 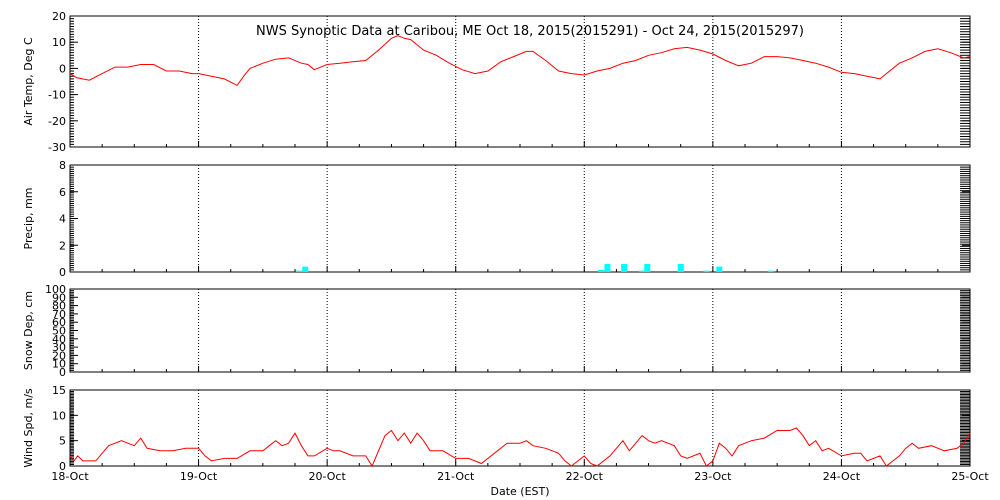 What do you see at coordinates (59, 355) in the screenshot?
I see `snow-depth-y-tick-label: 20` at bounding box center [59, 355].